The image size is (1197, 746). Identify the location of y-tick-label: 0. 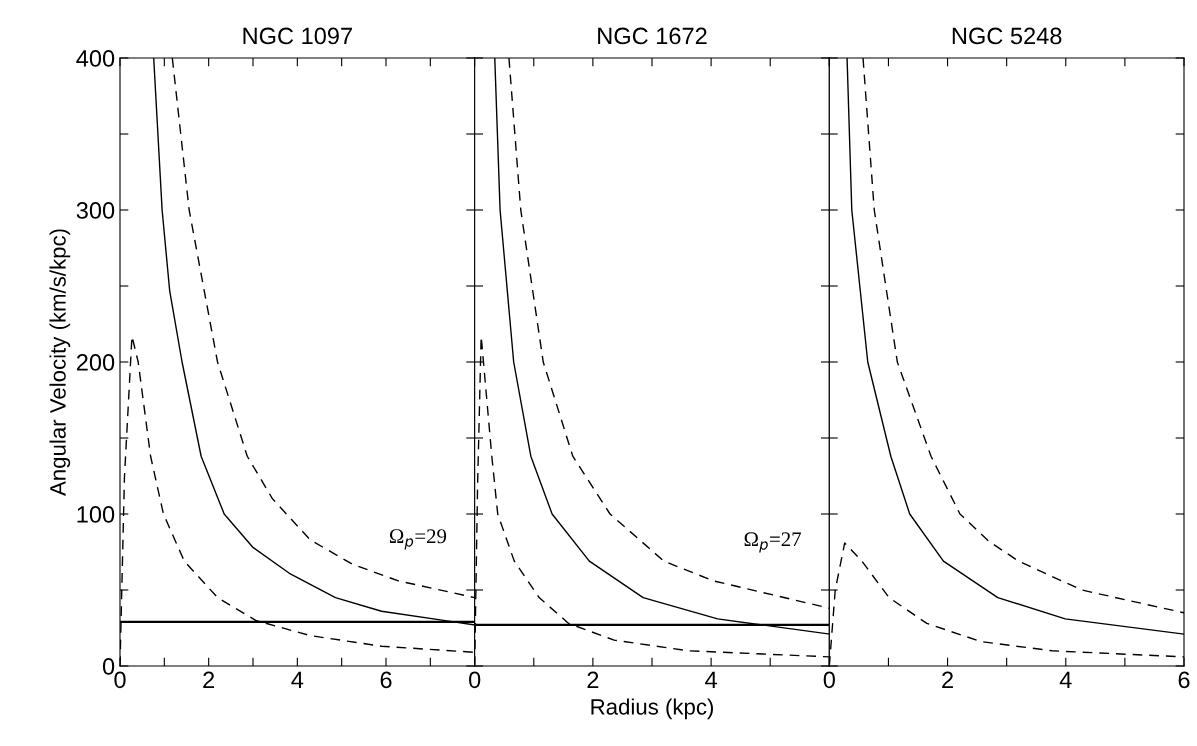
(108, 666).